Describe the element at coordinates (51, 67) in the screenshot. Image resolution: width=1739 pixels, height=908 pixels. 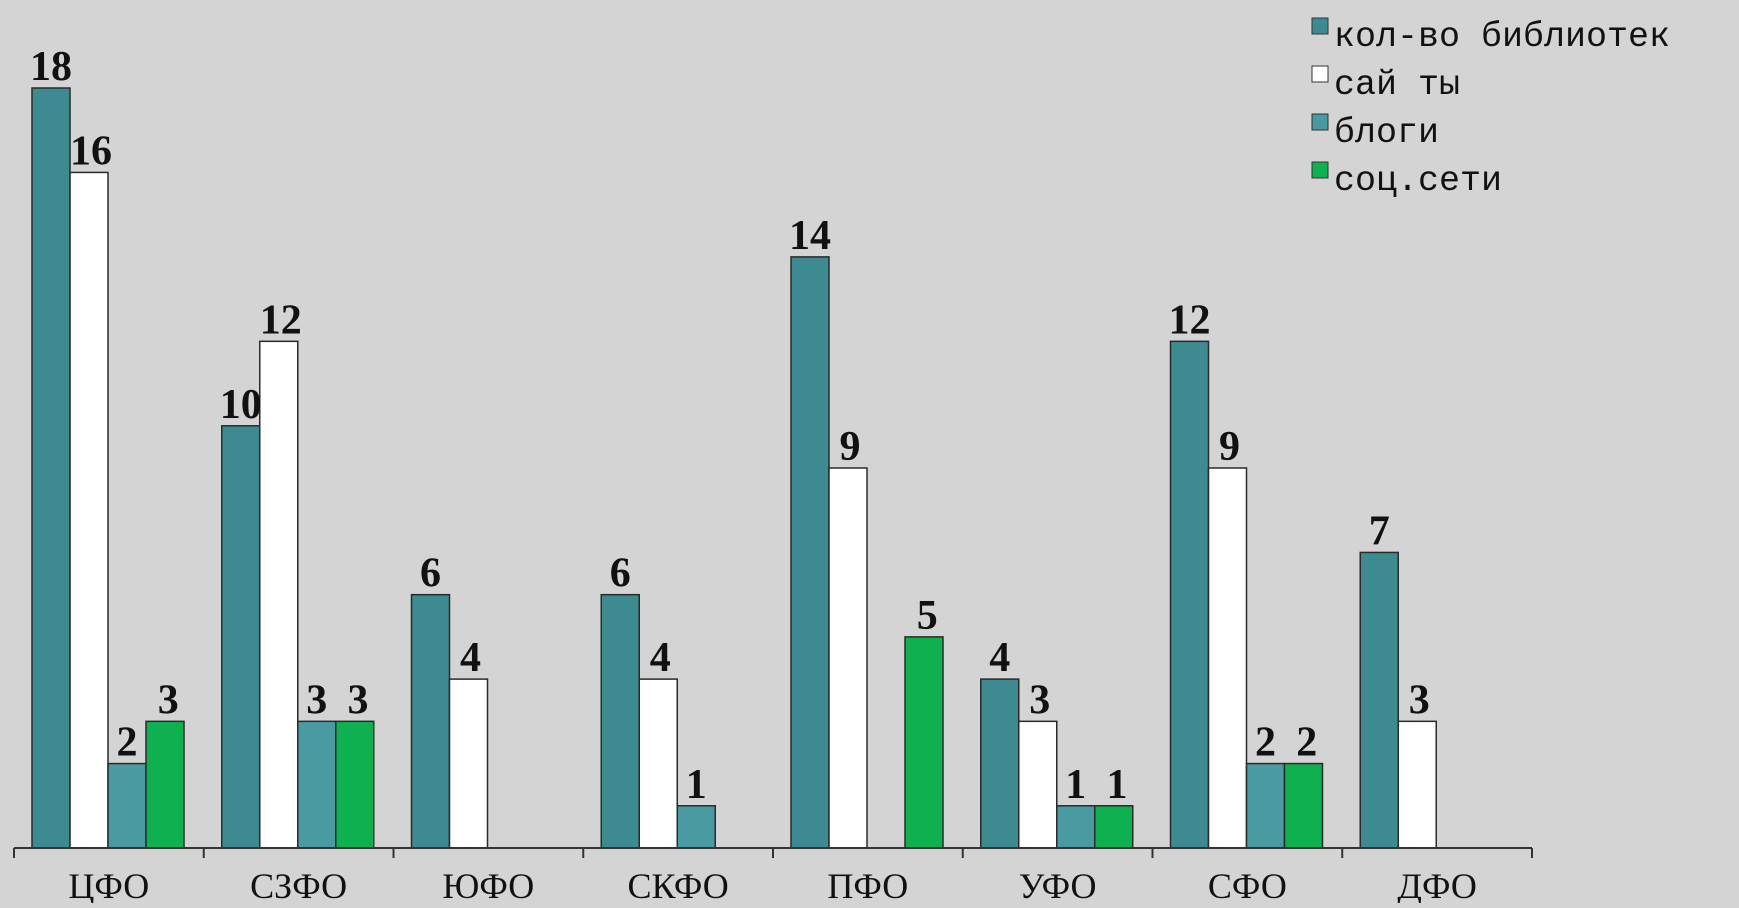
I see `data-label-цфо-series-1: 18` at that location.